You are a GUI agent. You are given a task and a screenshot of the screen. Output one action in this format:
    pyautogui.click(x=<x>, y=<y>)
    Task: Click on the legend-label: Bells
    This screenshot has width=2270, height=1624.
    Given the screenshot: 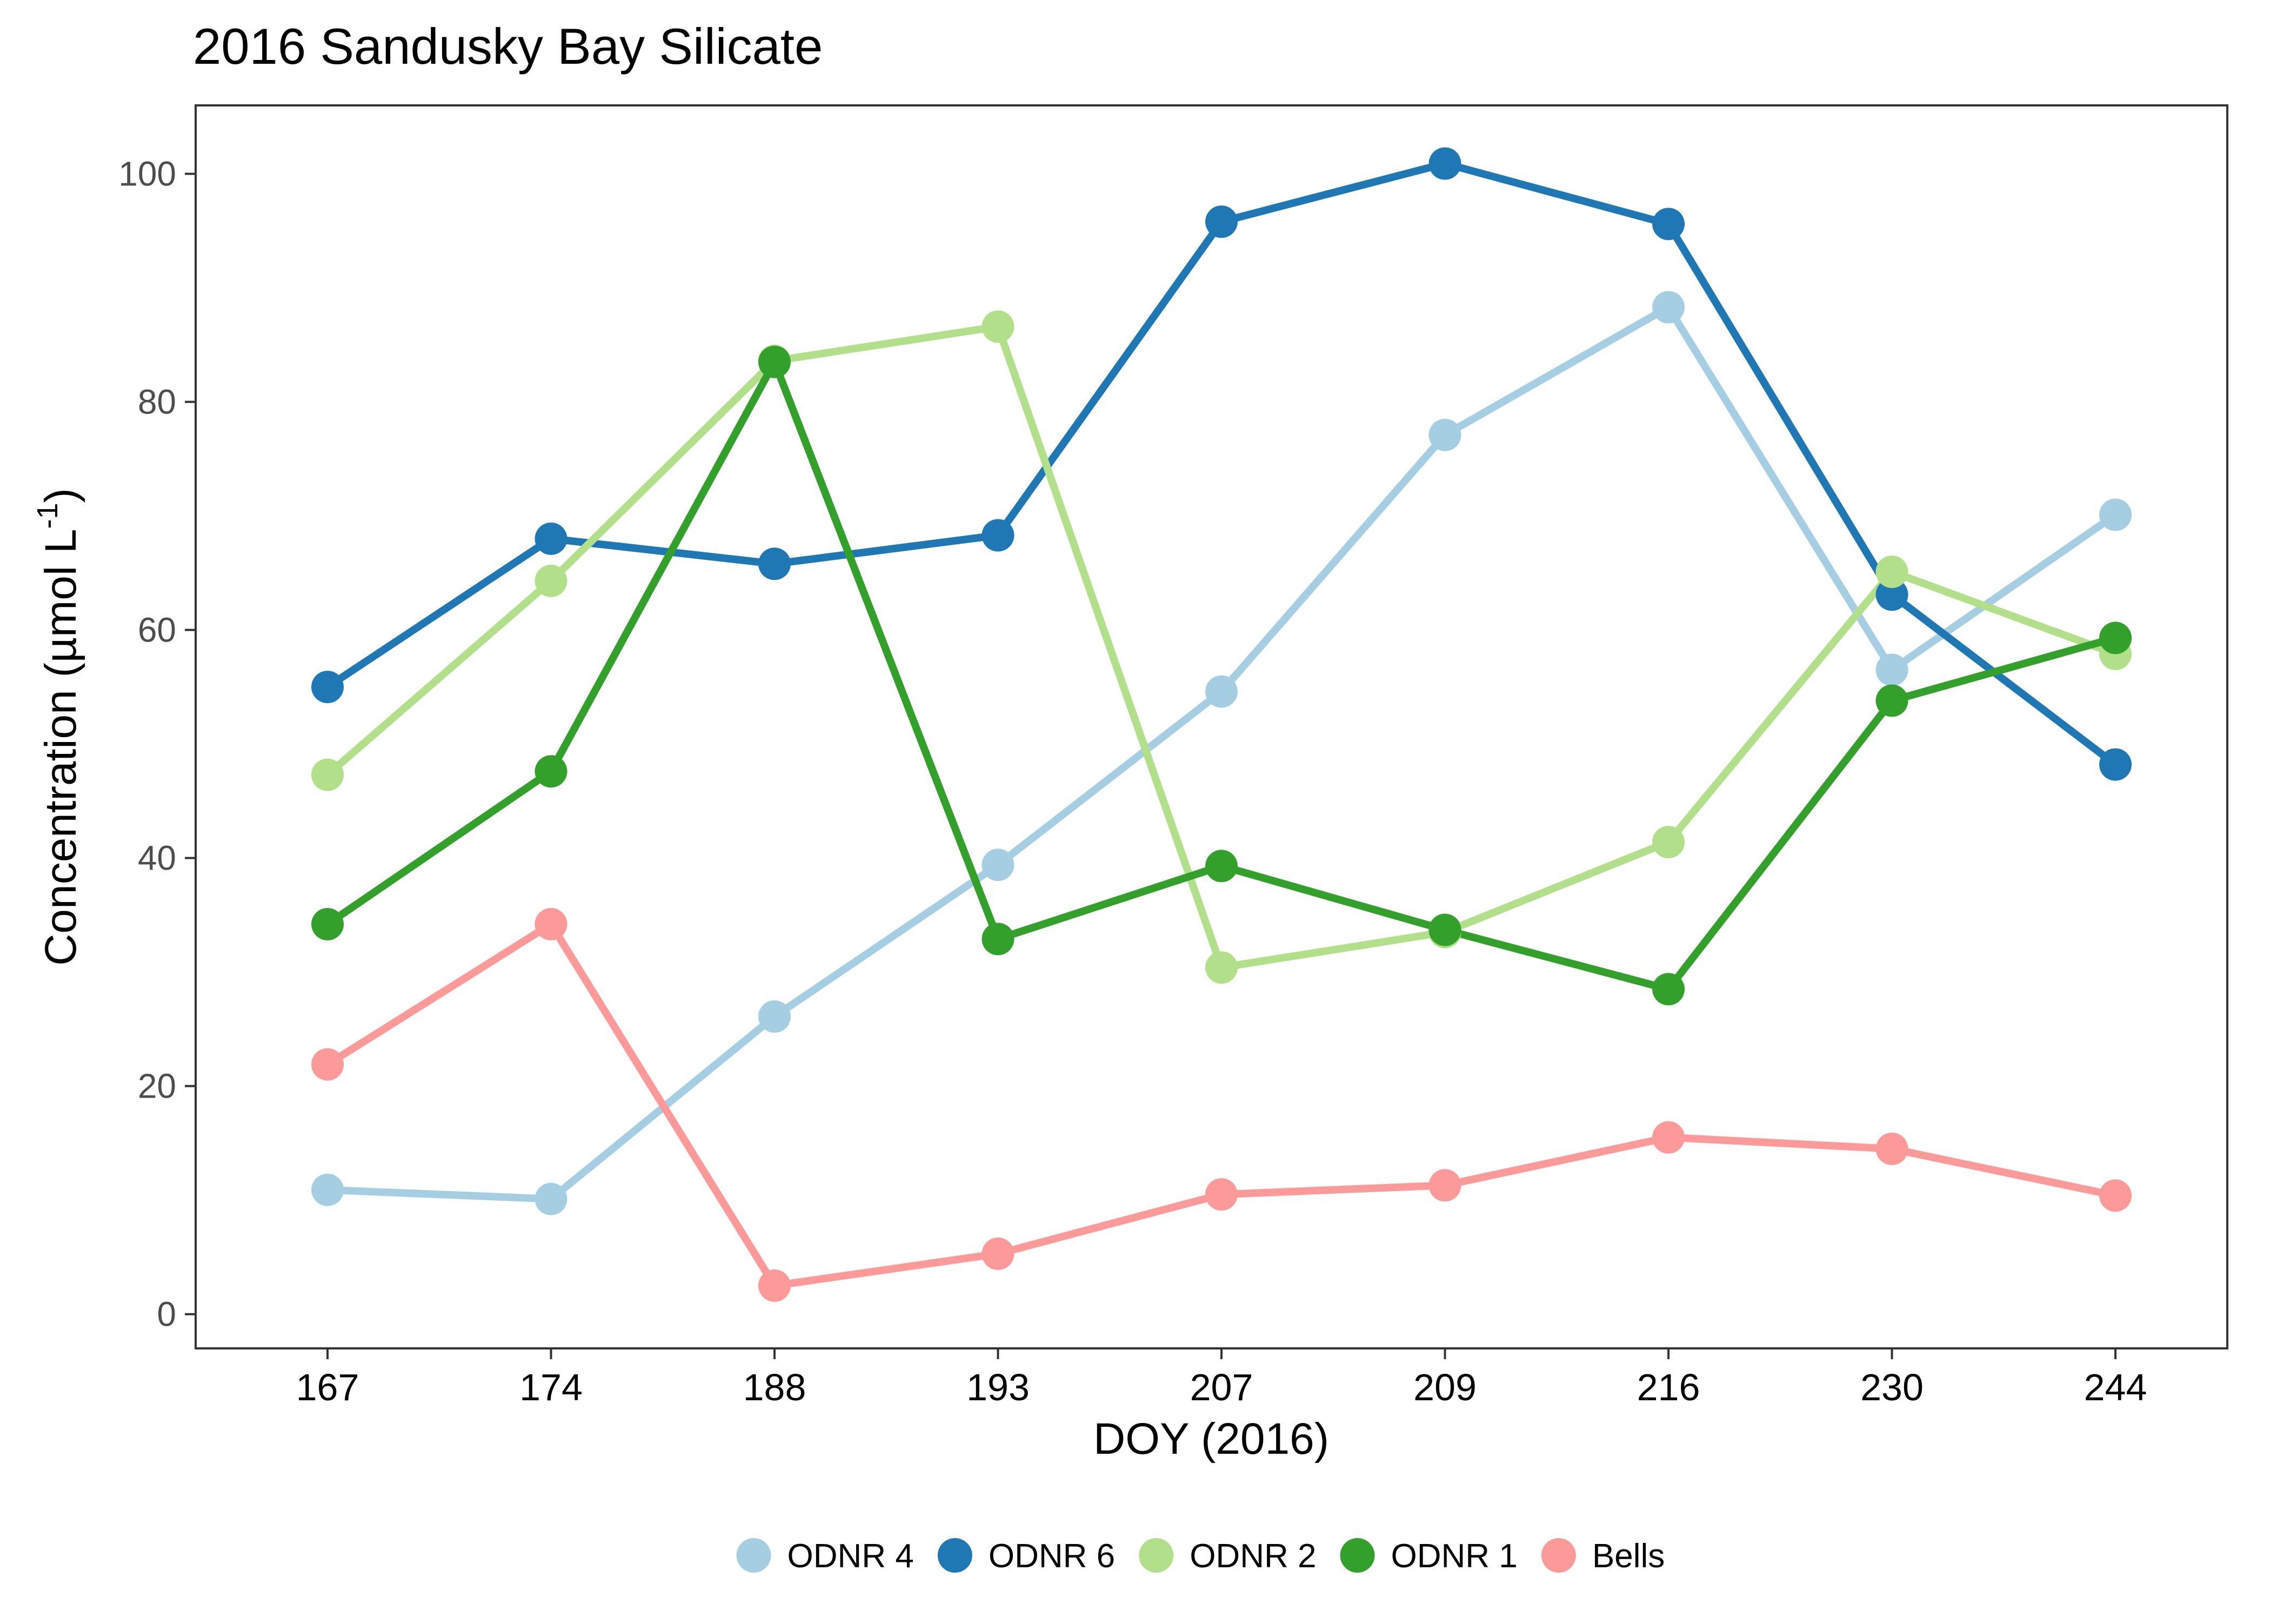 What is the action you would take?
    pyautogui.click(x=1628, y=1557)
    